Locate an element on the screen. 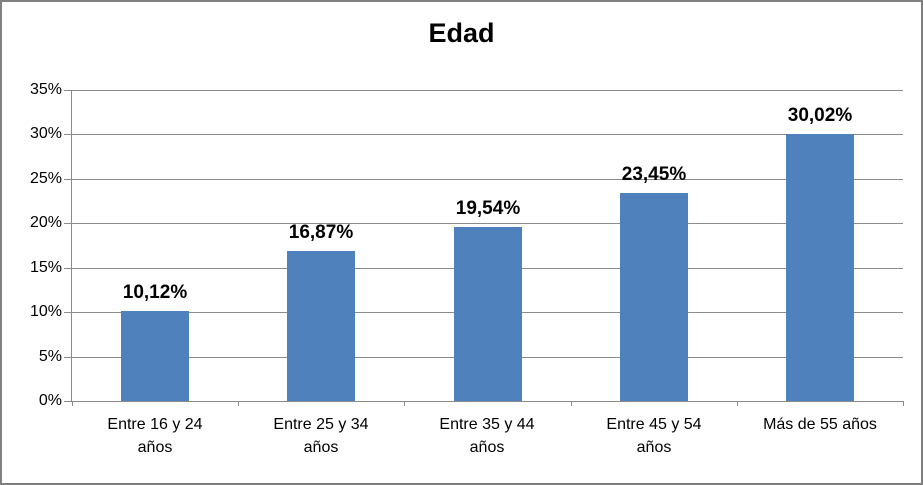 The image size is (923, 485). y-axis-label: 5% is located at coordinates (50, 356).